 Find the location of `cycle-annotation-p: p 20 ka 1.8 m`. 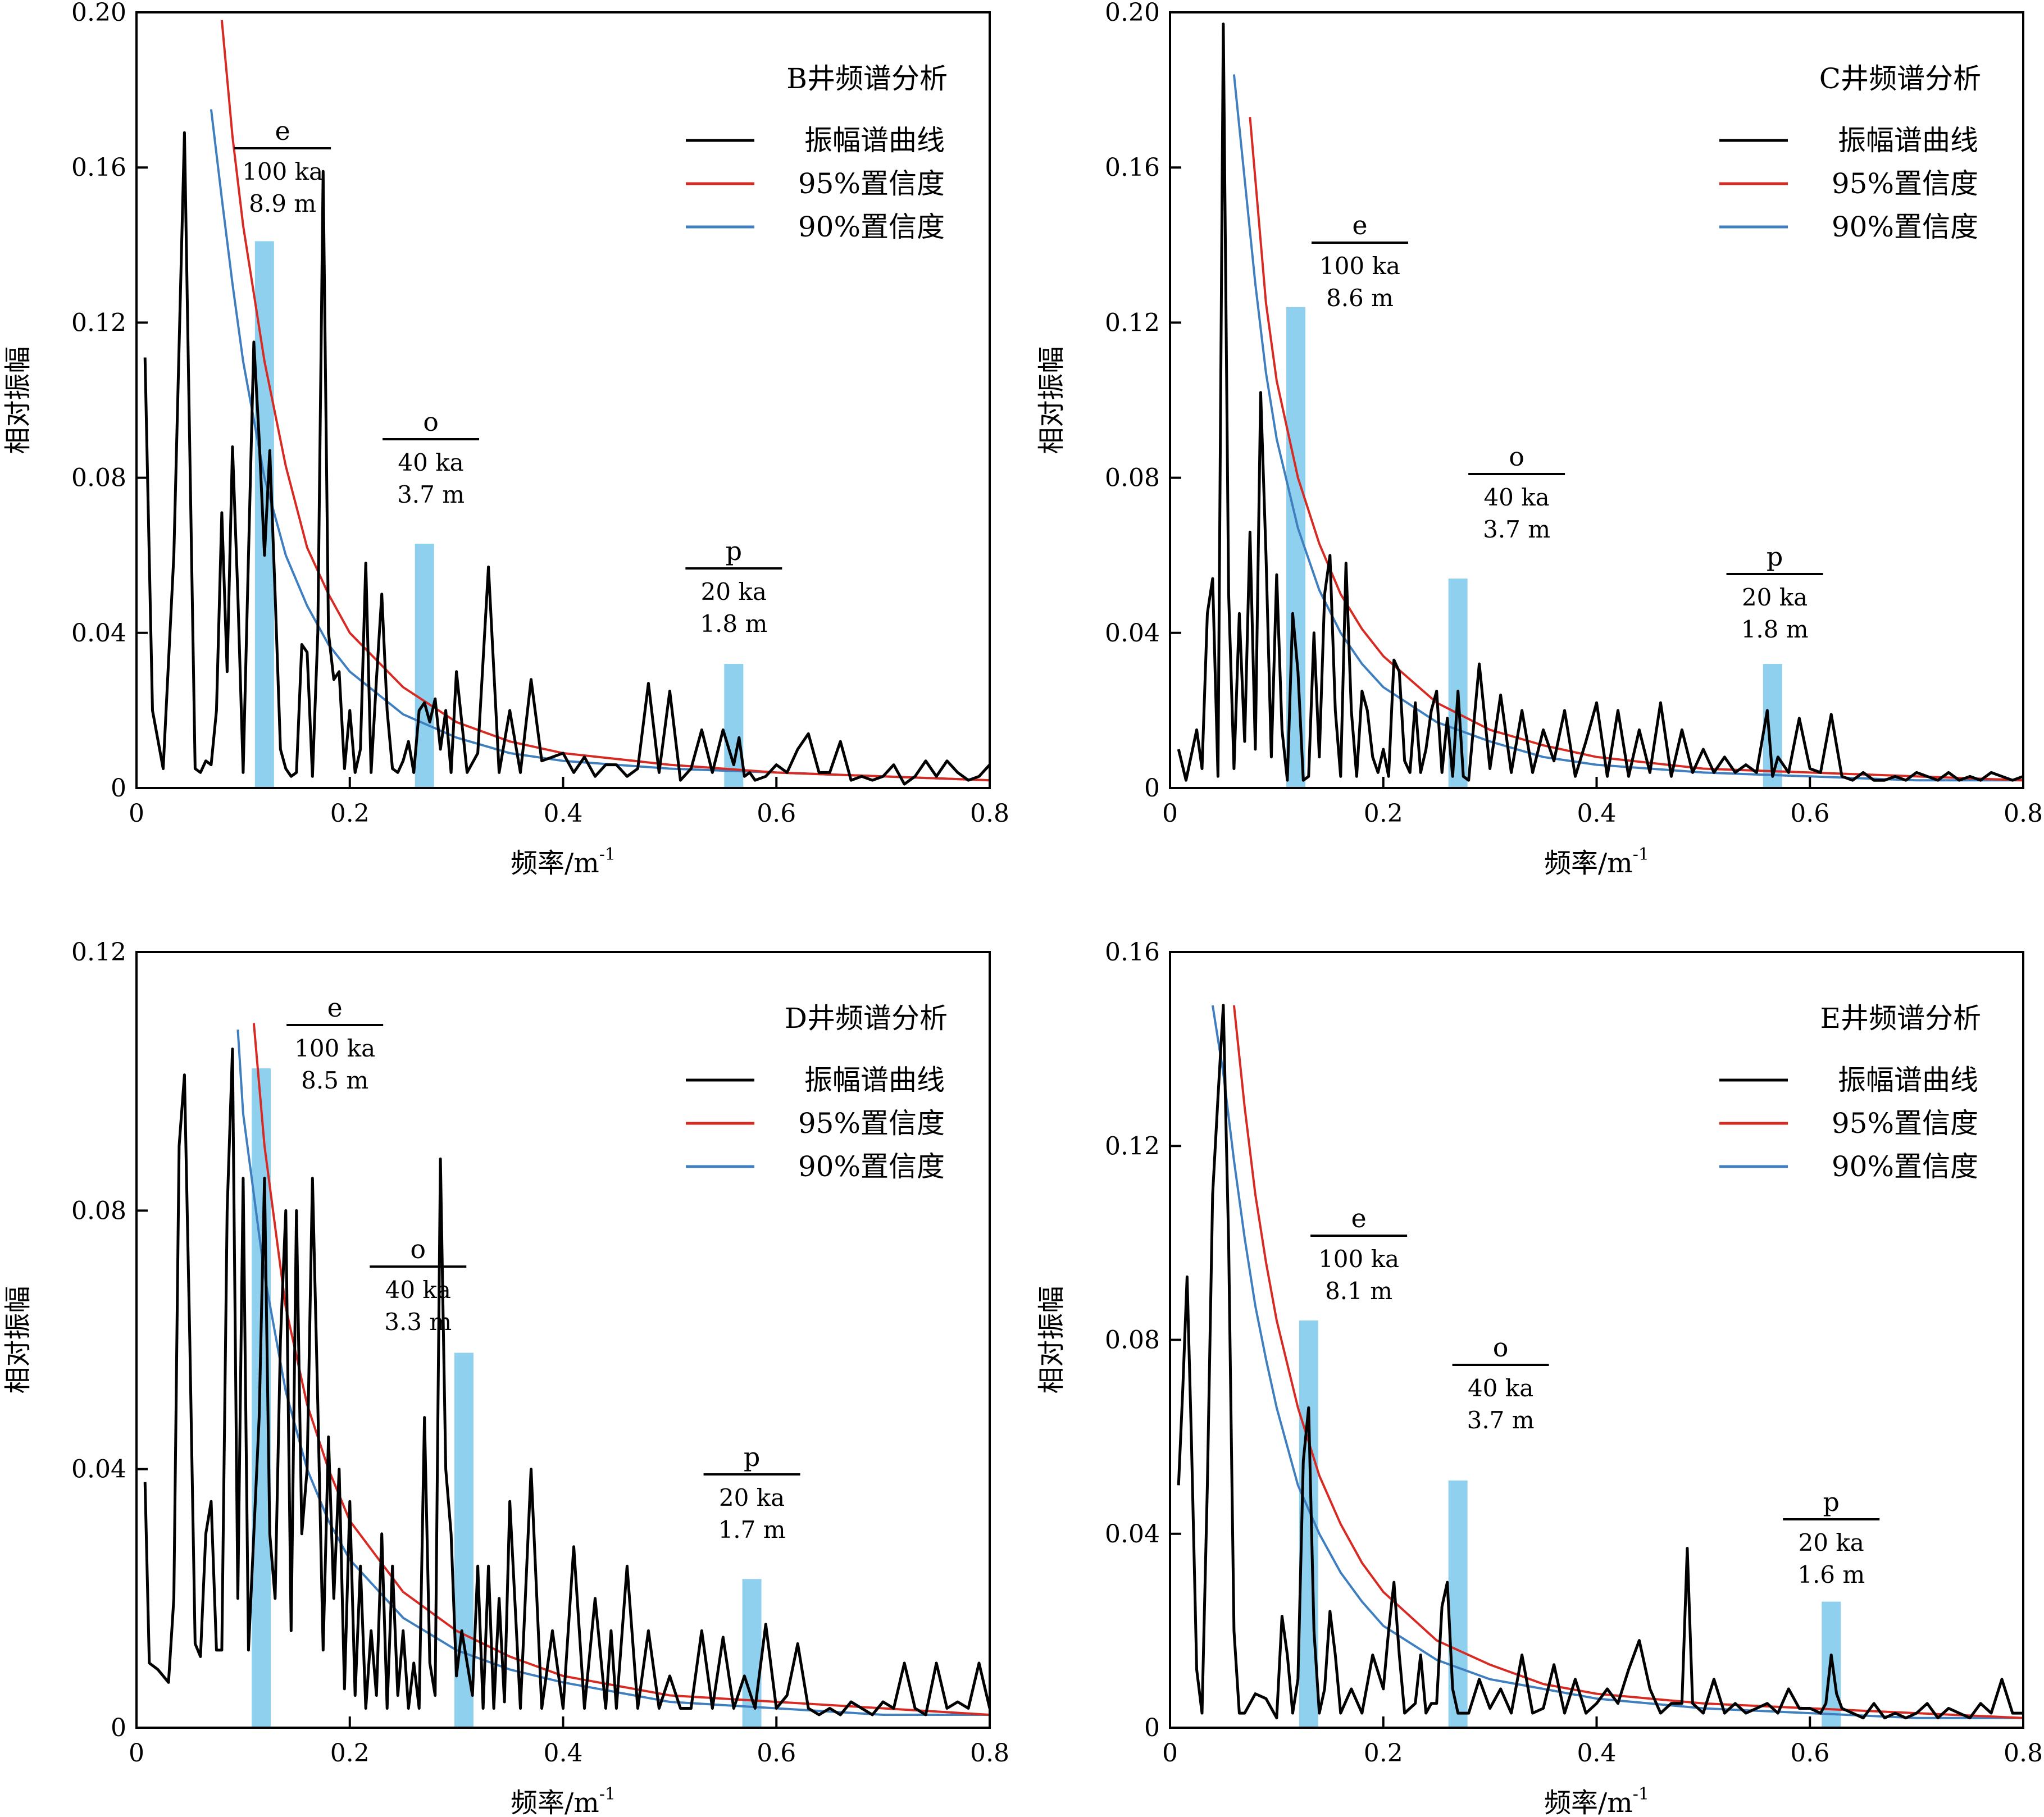

cycle-annotation-p: p 20 ka 1.8 m is located at coordinates (733, 586).